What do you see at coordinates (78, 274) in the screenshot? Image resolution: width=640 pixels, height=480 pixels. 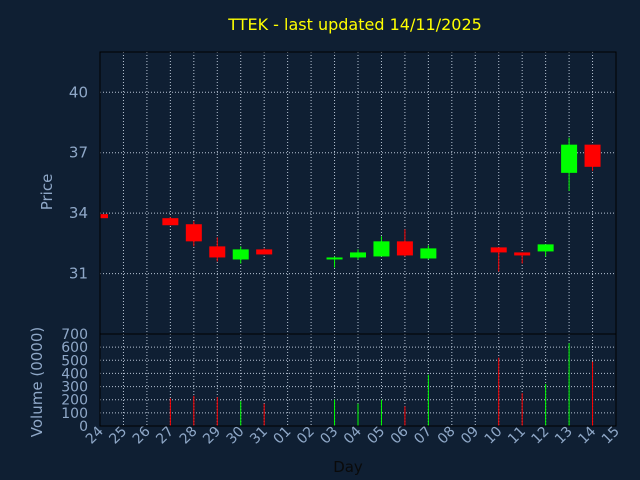 I see `price-tick-label: 31` at bounding box center [78, 274].